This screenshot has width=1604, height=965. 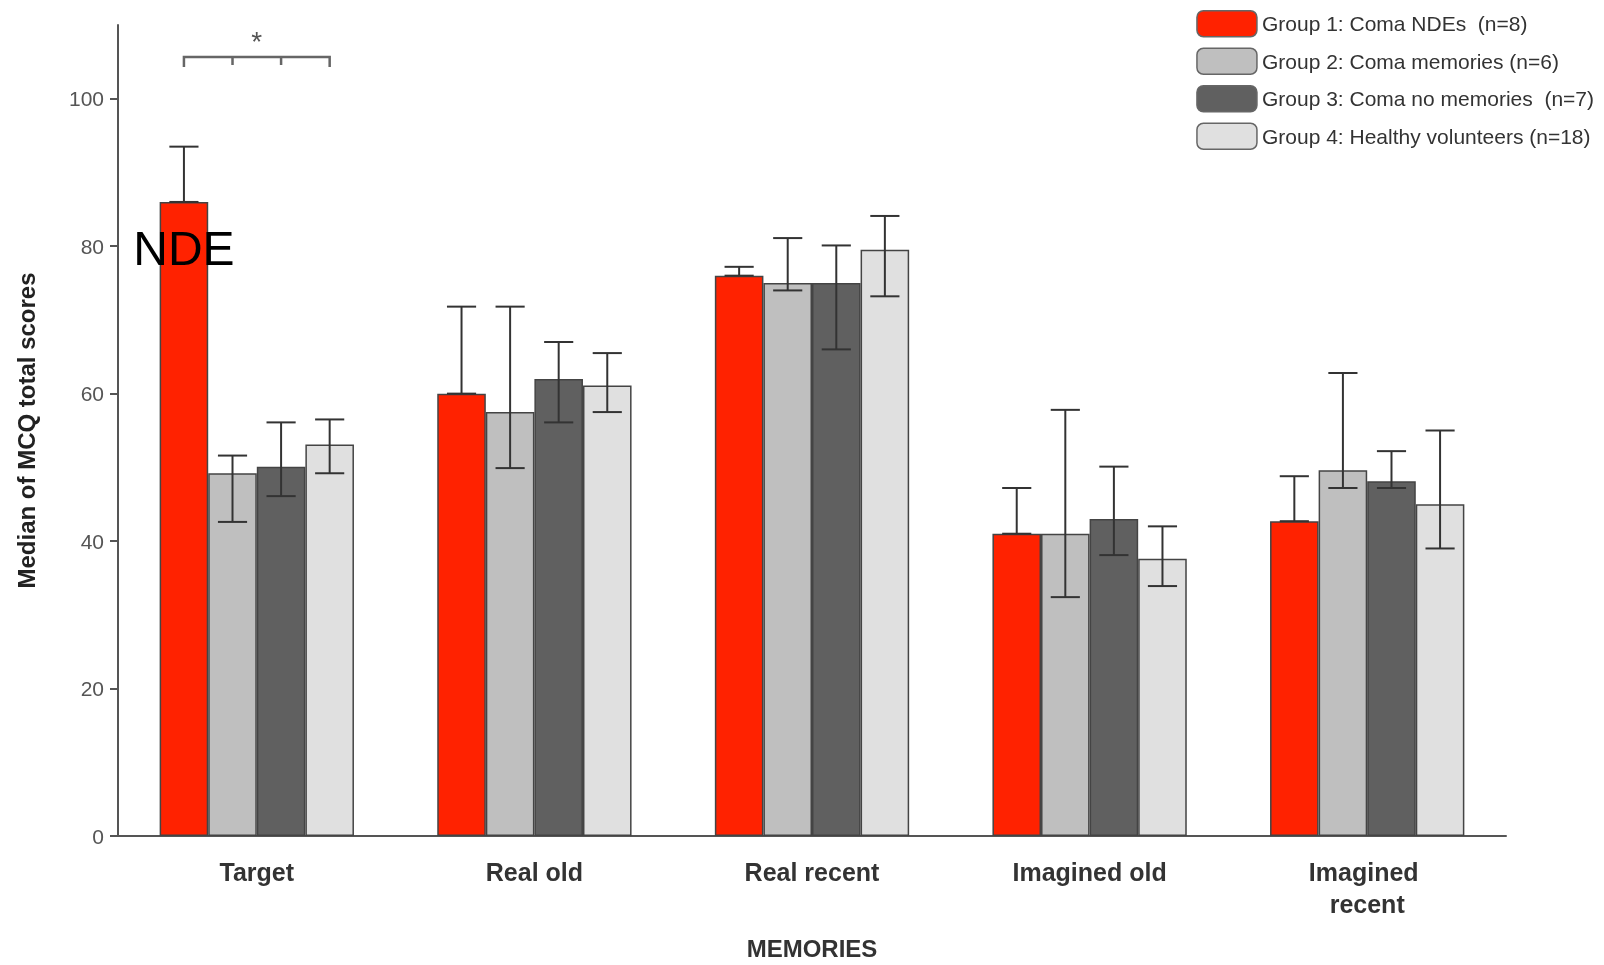 I want to click on legend-label: Group 3: Coma no memories (n=7), so click(x=1428, y=99).